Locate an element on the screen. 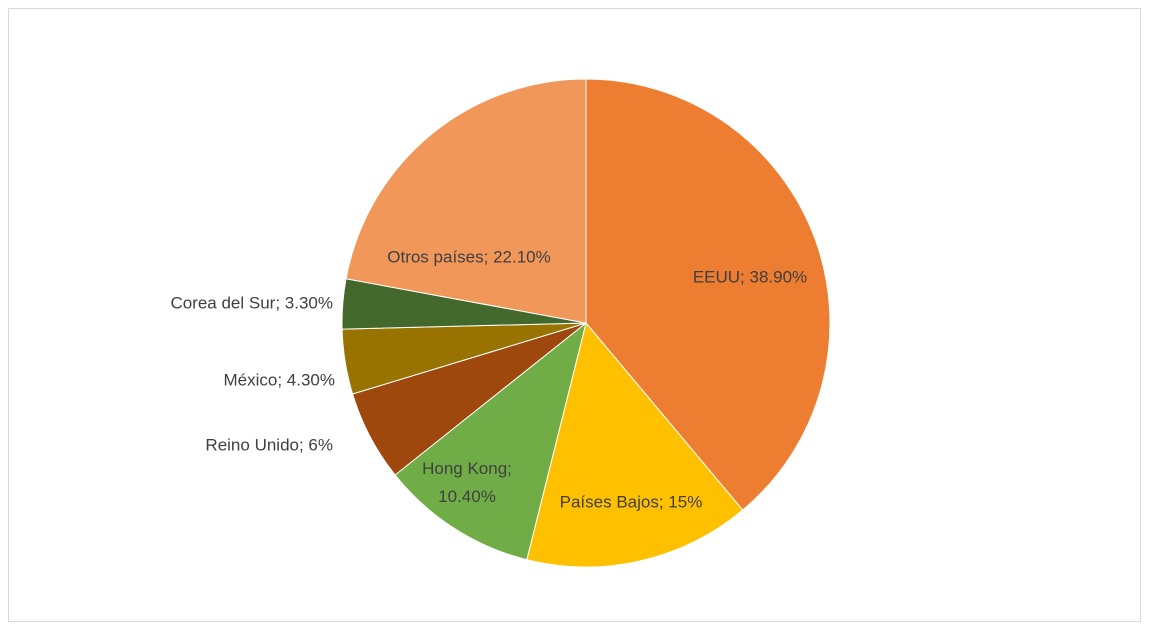 This screenshot has height=631, width=1149. data-label: México; 4.30% is located at coordinates (280, 379).